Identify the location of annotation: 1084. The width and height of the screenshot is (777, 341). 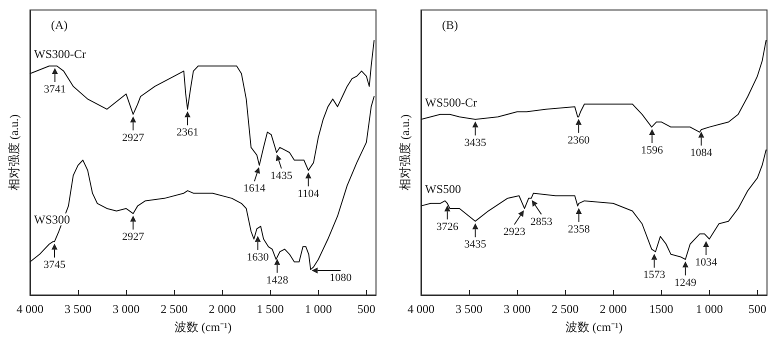
(701, 153).